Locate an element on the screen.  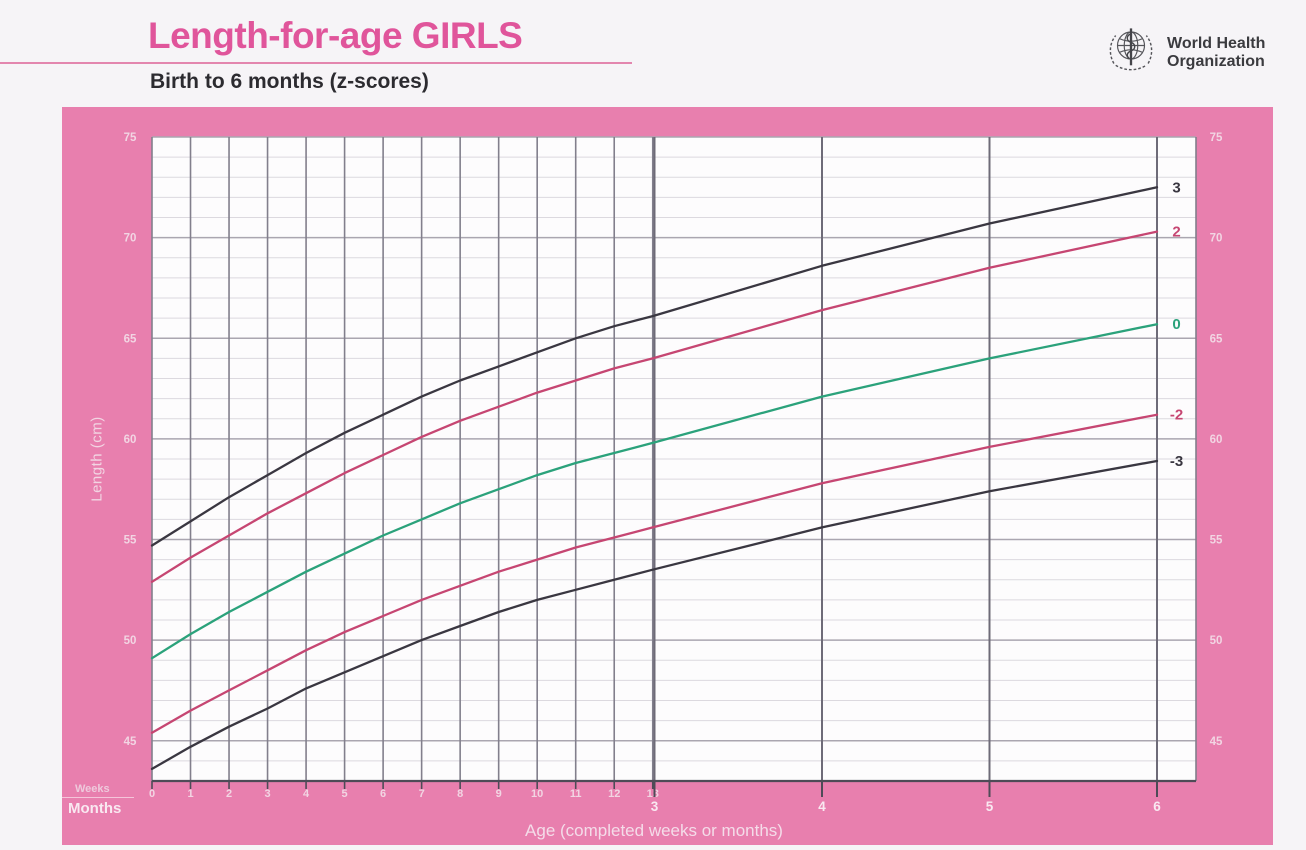
who-emblem-icon is located at coordinates (1131, 52).